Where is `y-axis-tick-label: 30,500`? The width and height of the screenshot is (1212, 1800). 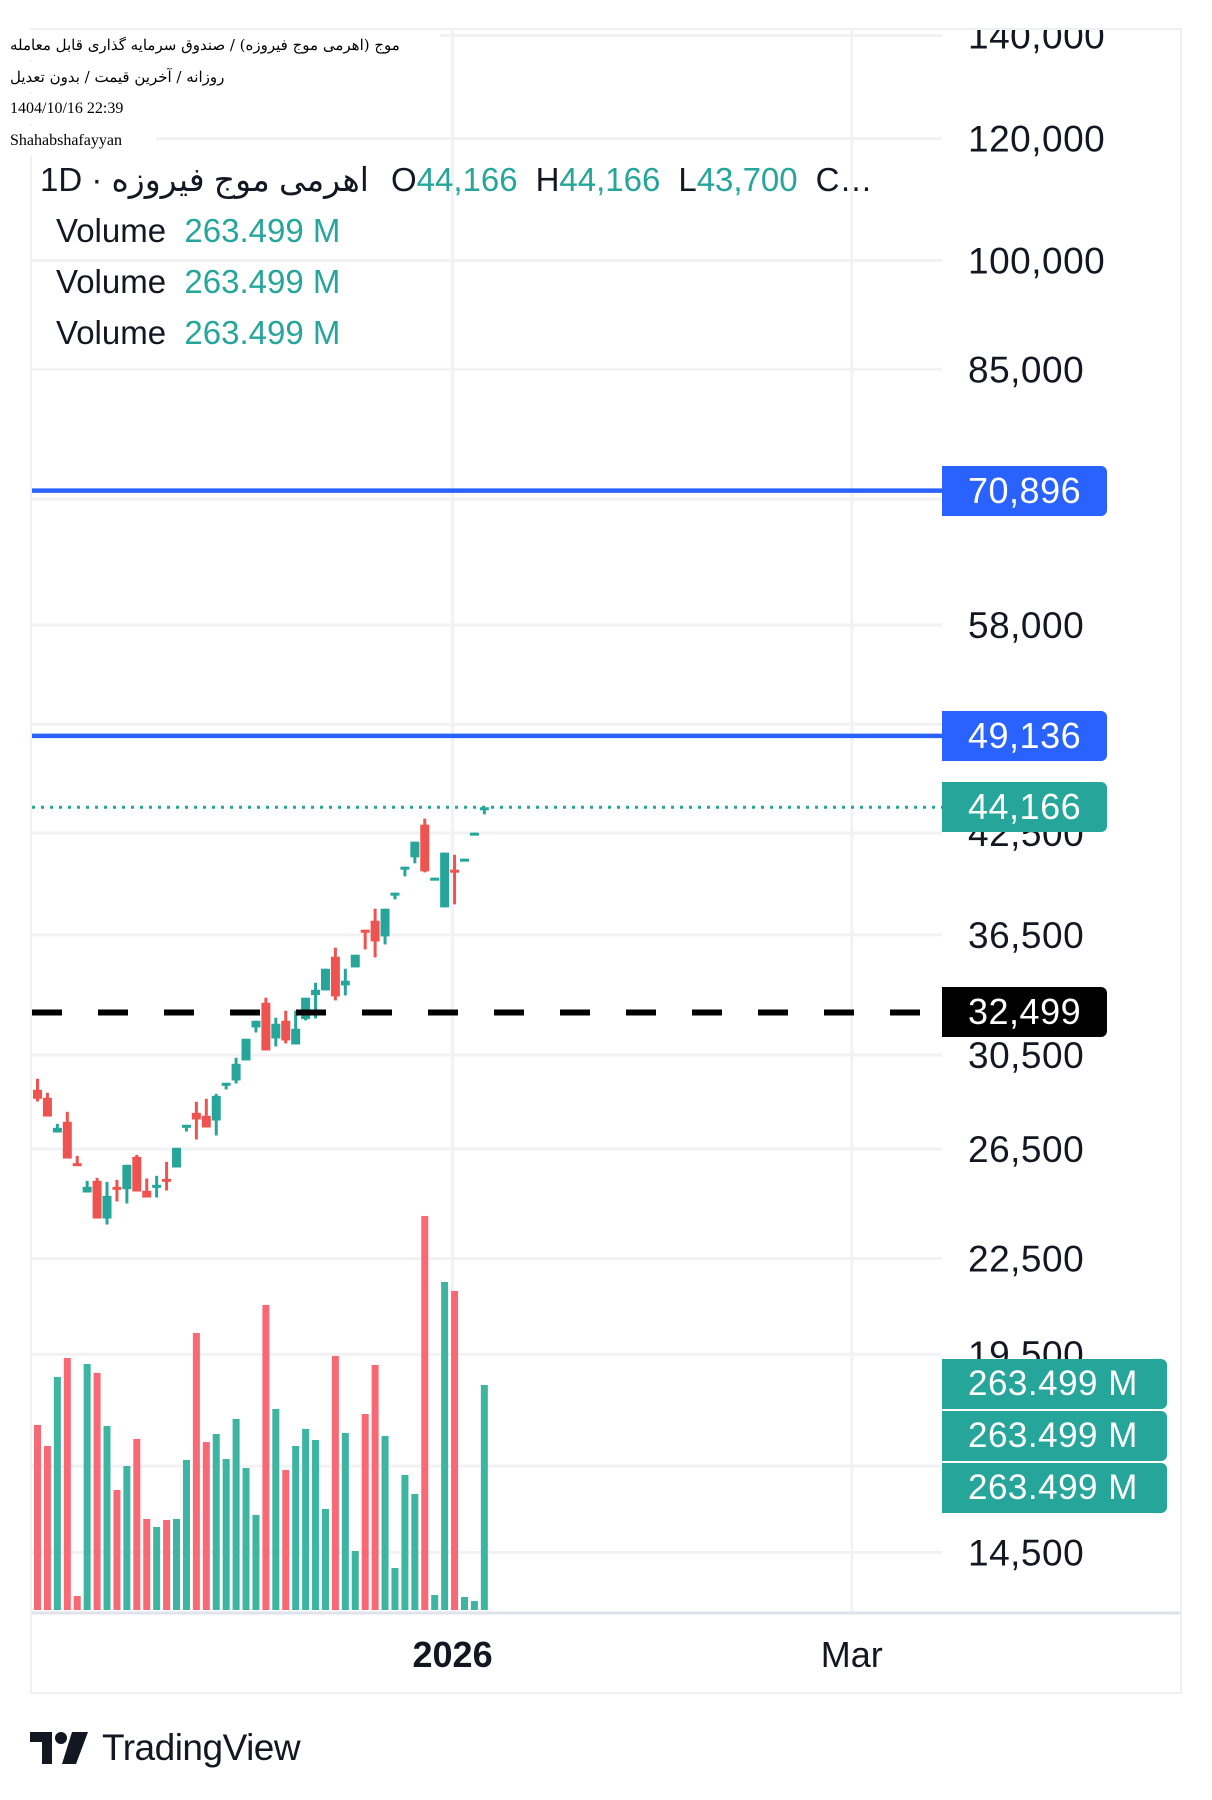
y-axis-tick-label: 30,500 is located at coordinates (1026, 1055).